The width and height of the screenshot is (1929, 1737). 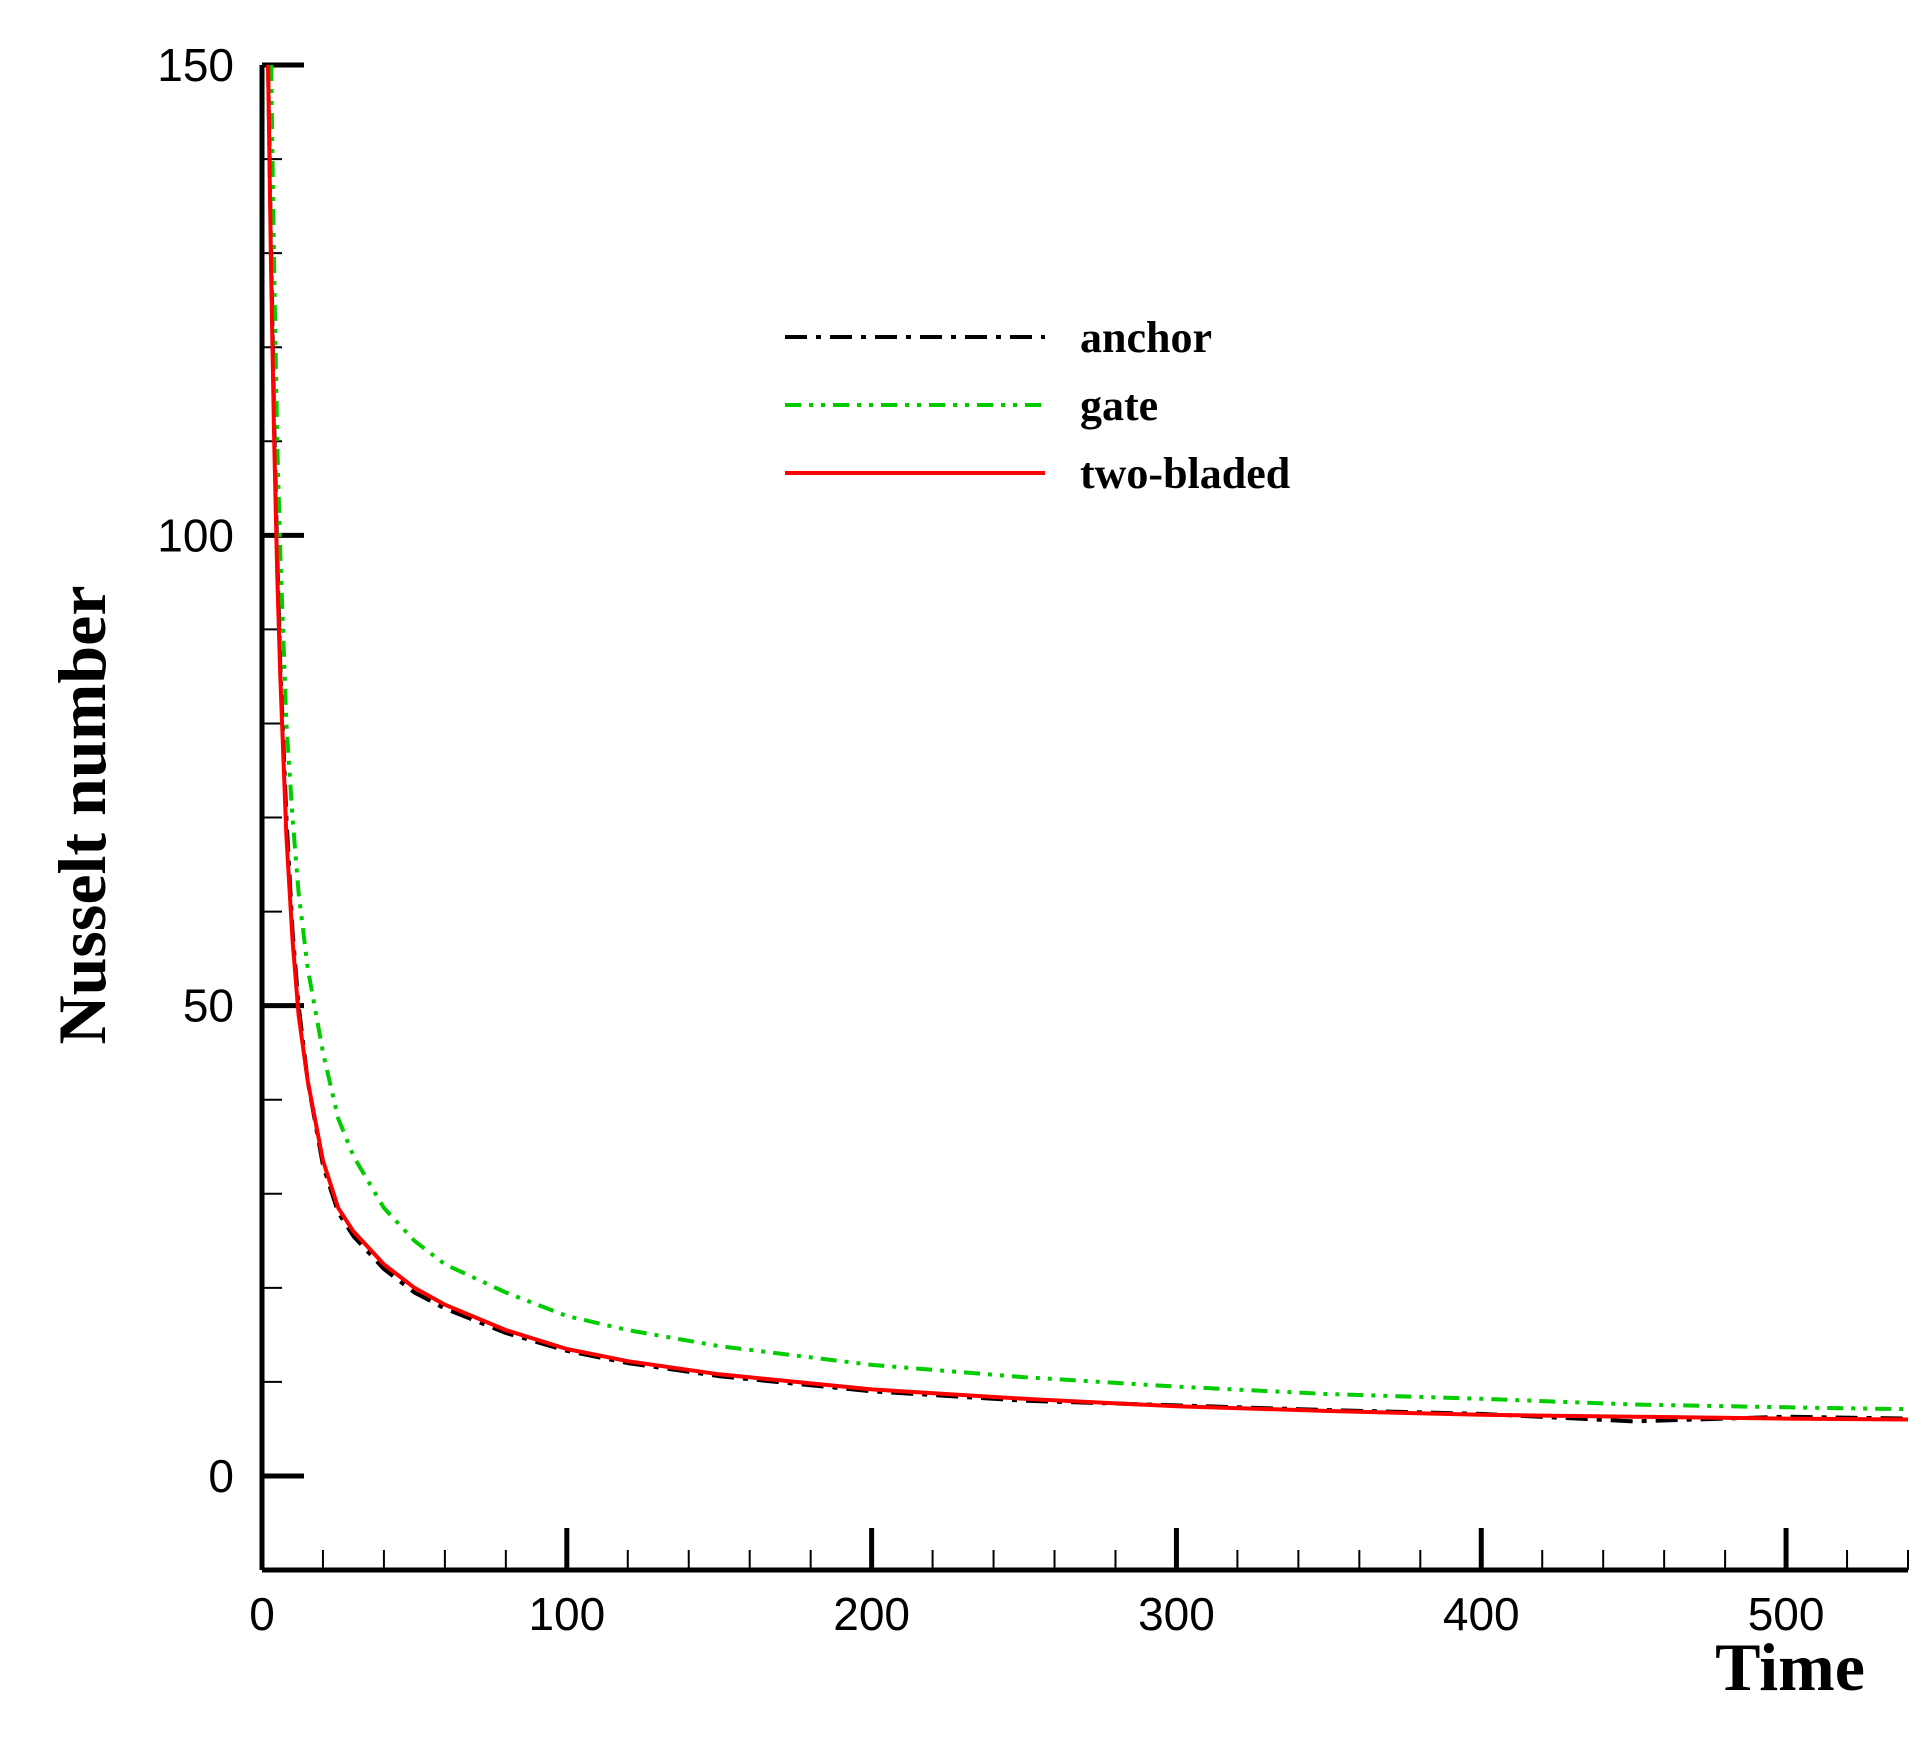 What do you see at coordinates (82, 814) in the screenshot?
I see `y-axis-title: Nusselt number` at bounding box center [82, 814].